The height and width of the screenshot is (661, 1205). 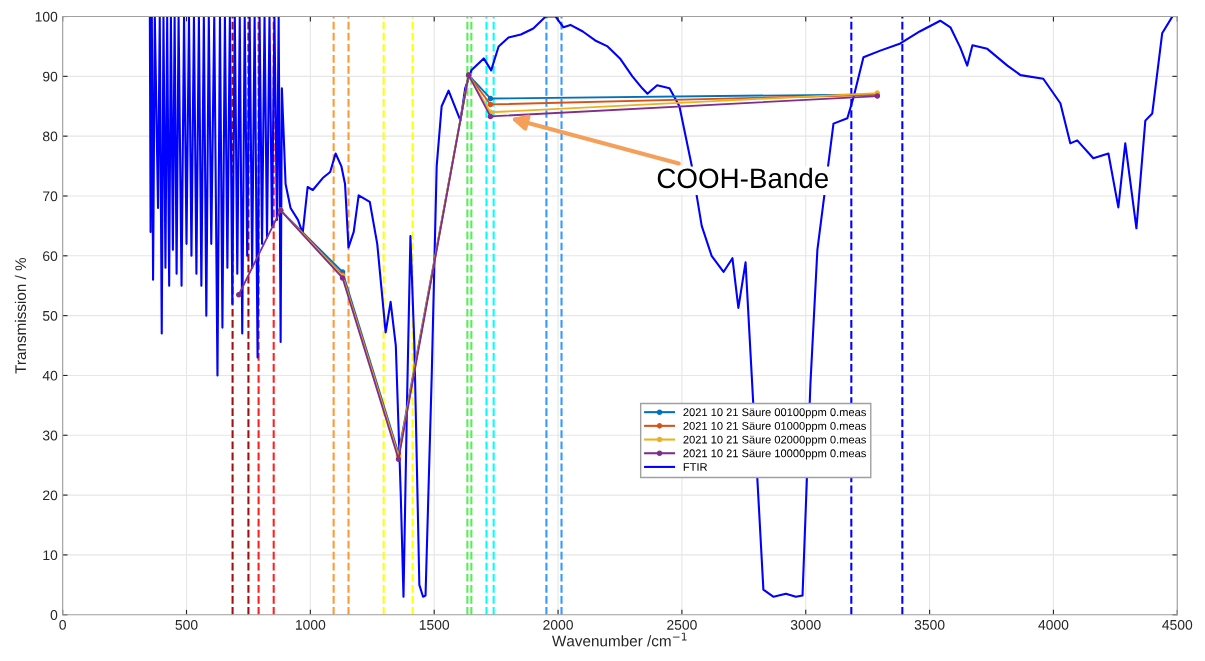 I want to click on y-tick-label: 20, so click(x=50, y=495).